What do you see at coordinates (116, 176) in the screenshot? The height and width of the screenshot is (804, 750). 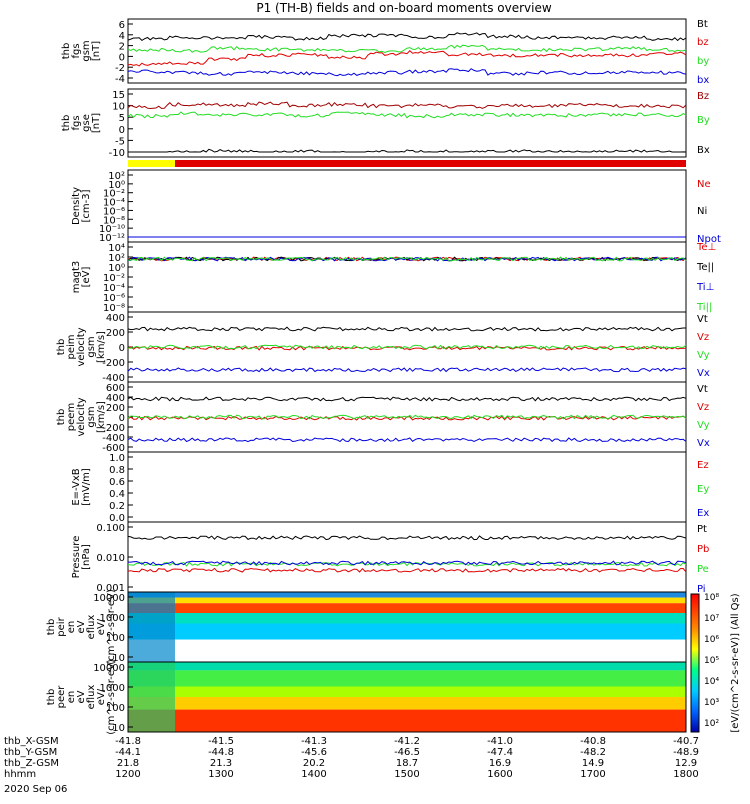 I see `y-tick-label: 10²` at bounding box center [116, 176].